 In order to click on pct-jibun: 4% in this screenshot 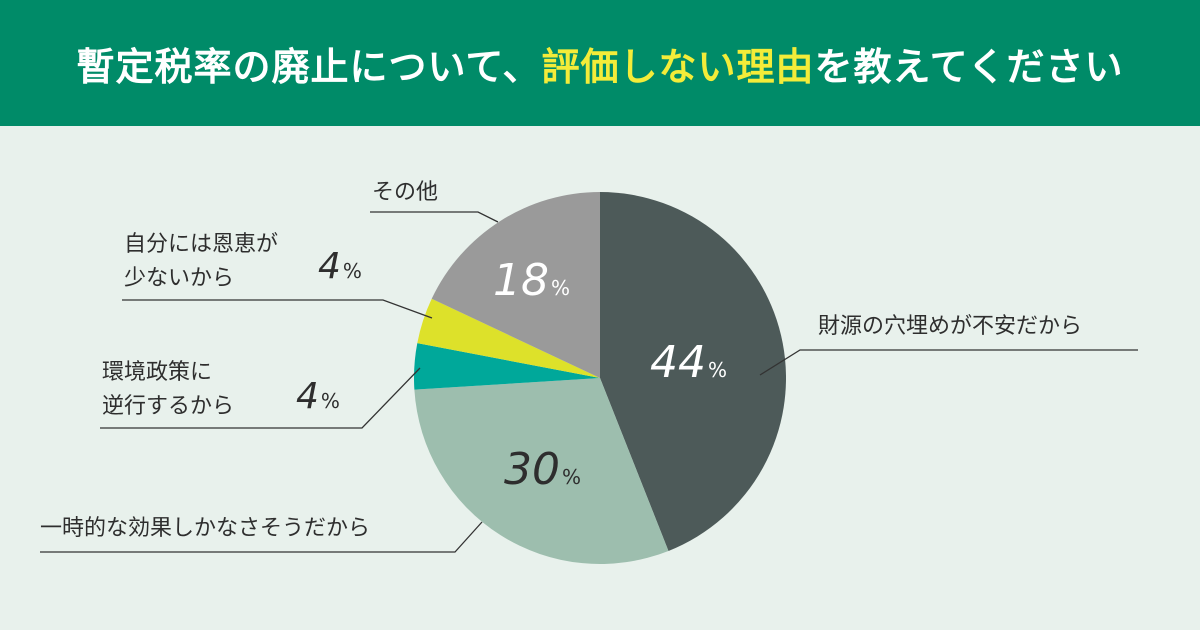, I will do `click(340, 266)`.